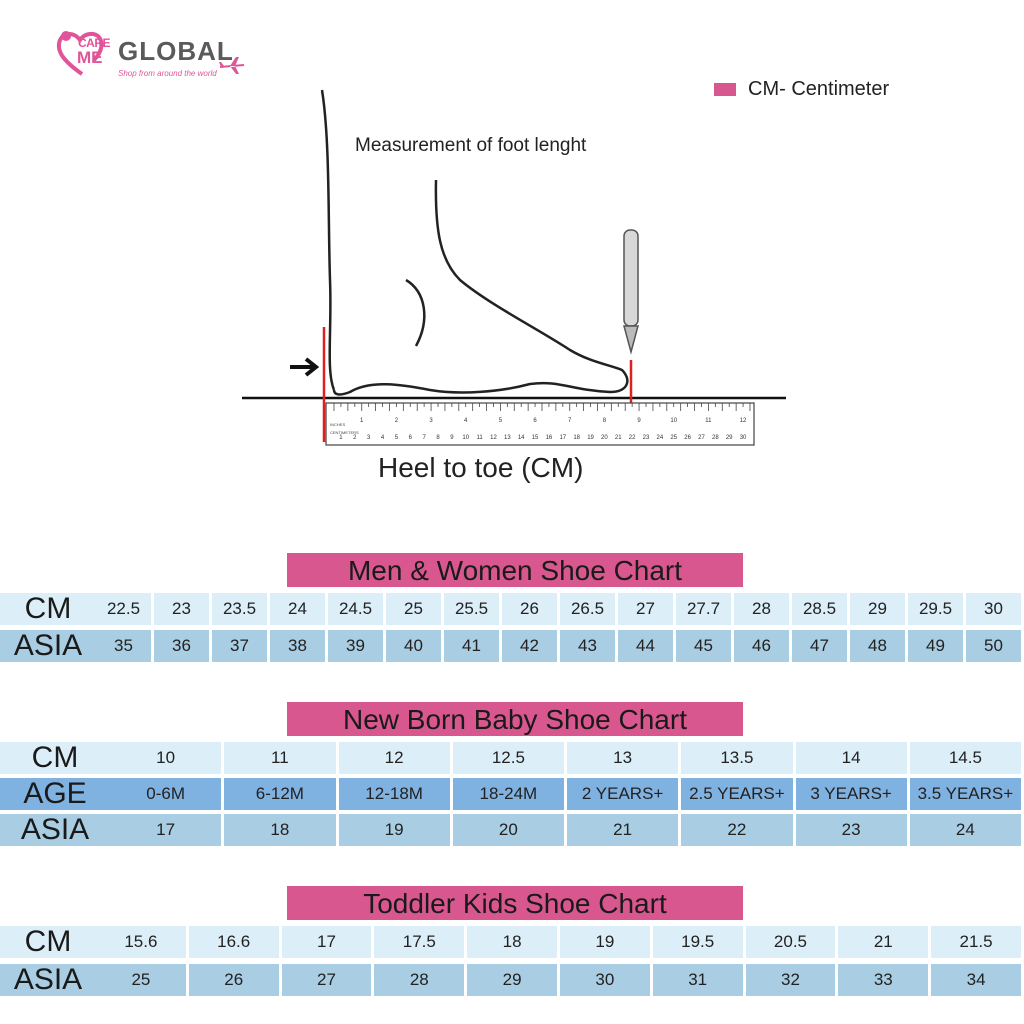 Image resolution: width=1024 pixels, height=1024 pixels. Describe the element at coordinates (976, 942) in the screenshot. I see `cm-cell: 21.5` at that location.